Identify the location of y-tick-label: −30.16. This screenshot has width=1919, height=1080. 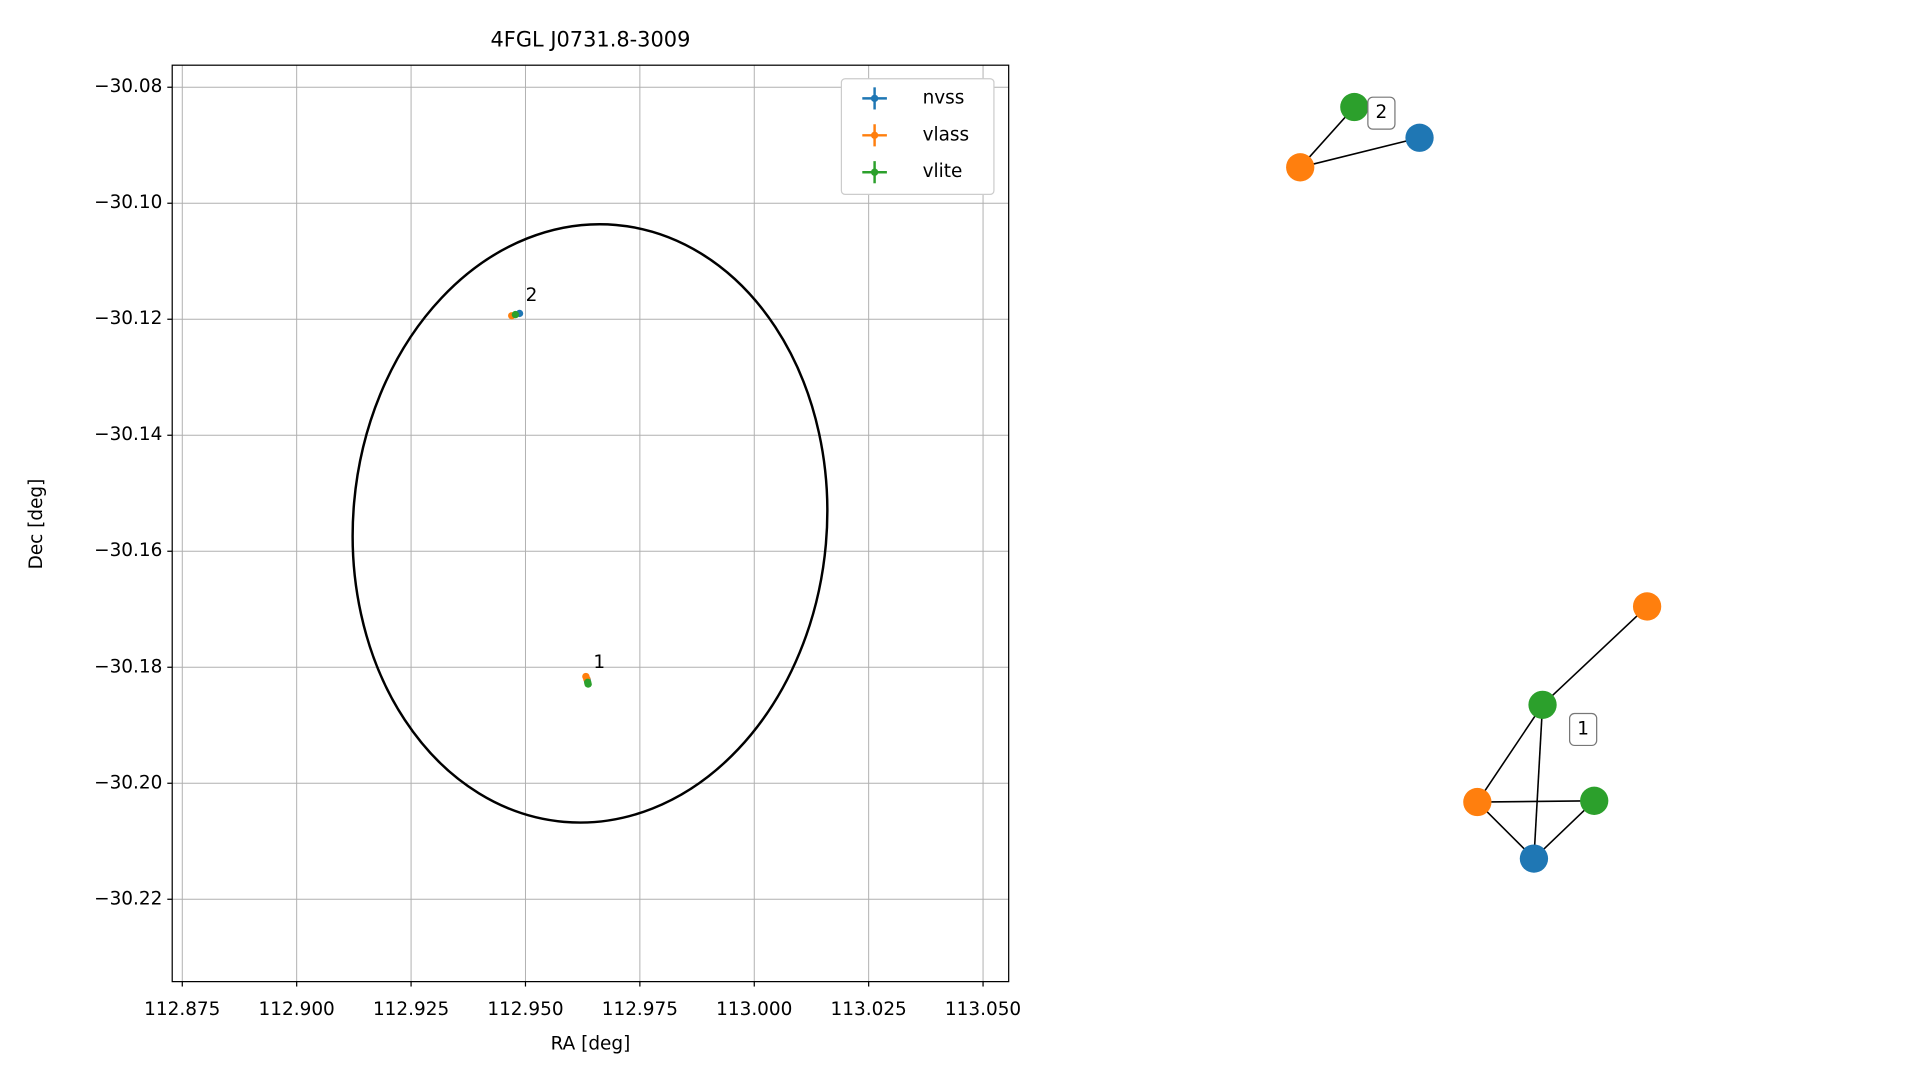
(128, 550).